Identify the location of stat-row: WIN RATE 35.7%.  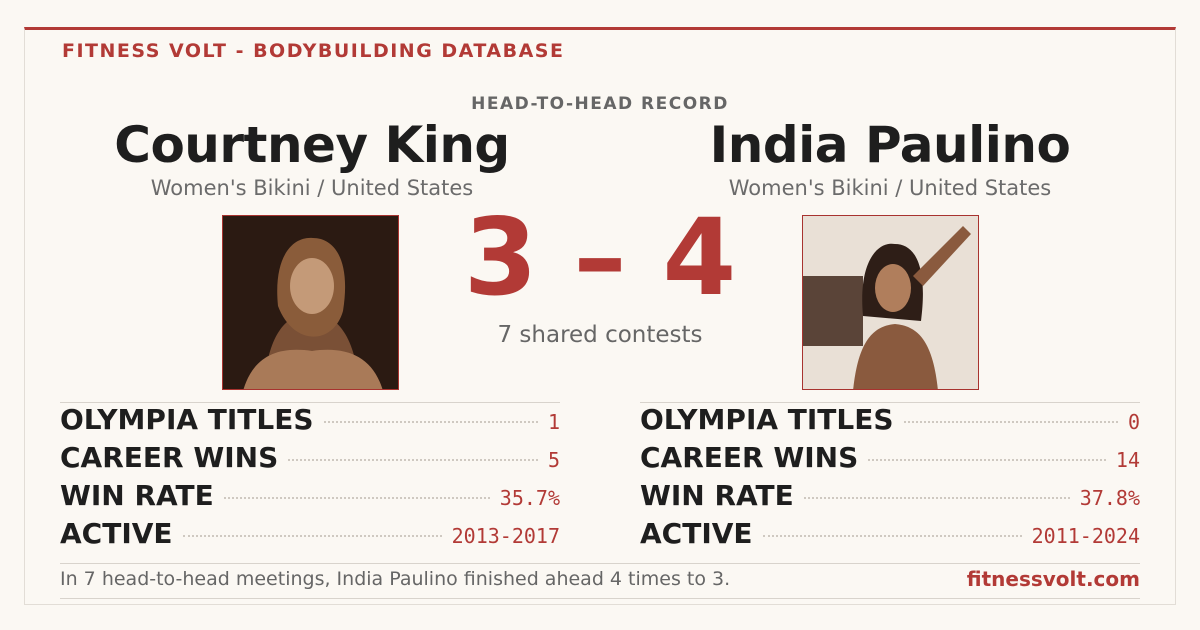
(310, 498).